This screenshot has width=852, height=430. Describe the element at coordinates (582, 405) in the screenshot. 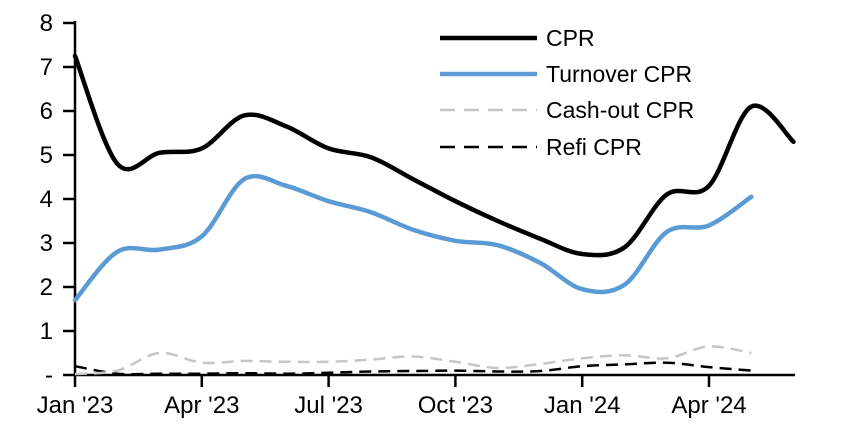

I see `x-tick-label: Jan '24` at that location.